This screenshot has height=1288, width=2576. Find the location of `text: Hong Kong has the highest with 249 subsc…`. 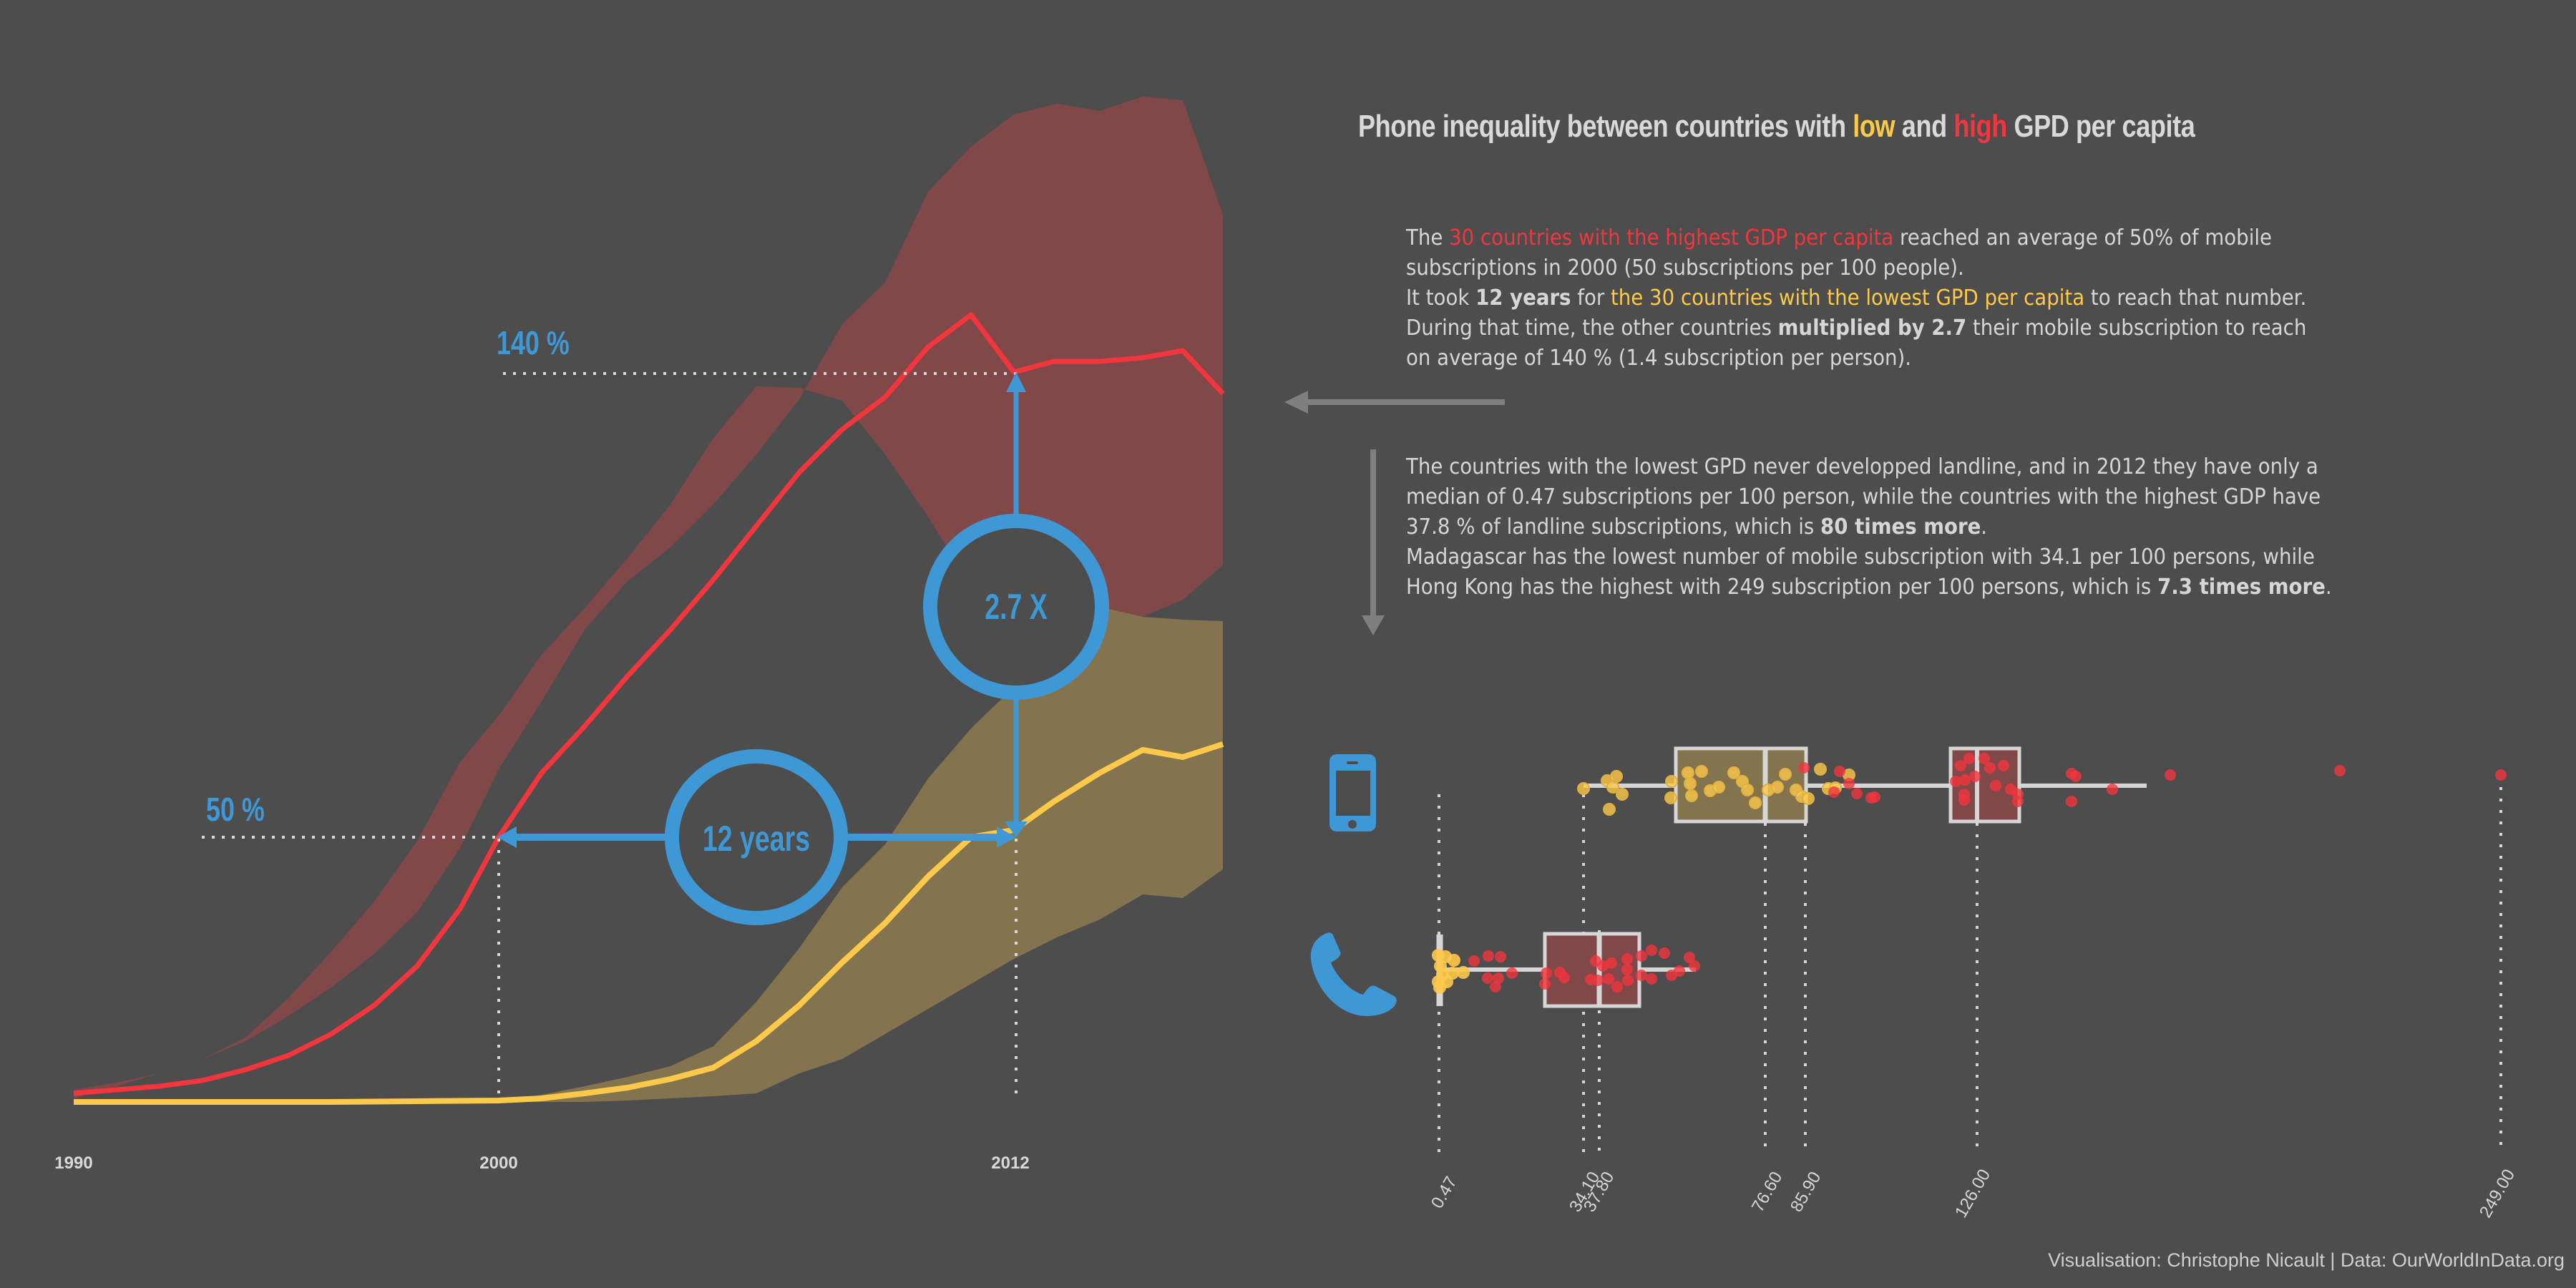

text: Hong Kong has the highest with 249 subsc… is located at coordinates (1782, 587).